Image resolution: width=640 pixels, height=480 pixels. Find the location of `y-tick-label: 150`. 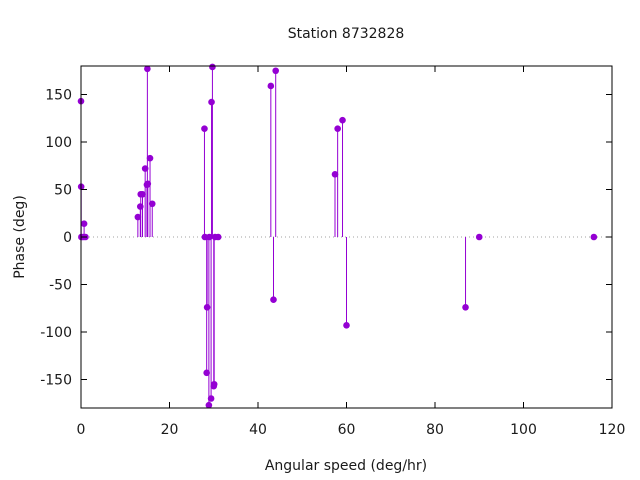

y-tick-label: 150 is located at coordinates (58, 96).